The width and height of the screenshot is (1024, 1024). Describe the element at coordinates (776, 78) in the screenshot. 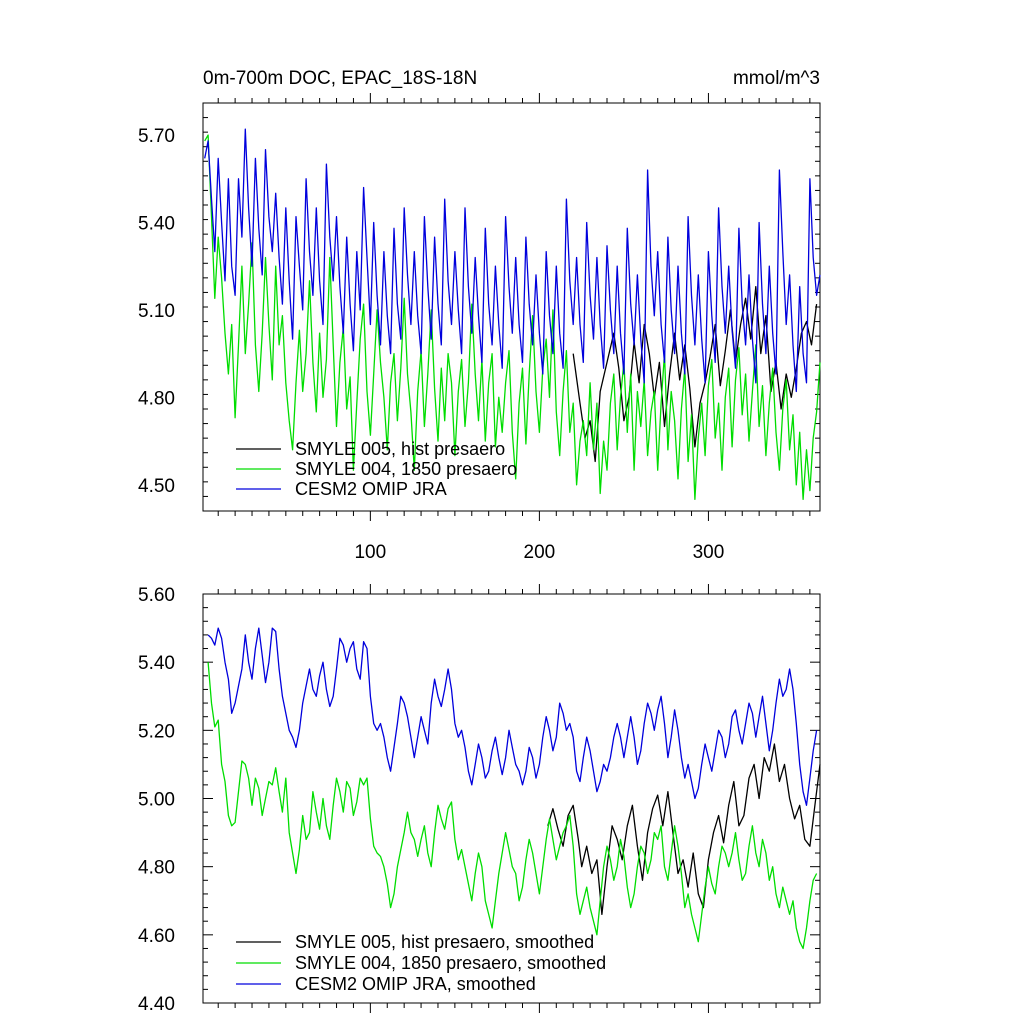

I see `units-label: mmol/m^3` at that location.